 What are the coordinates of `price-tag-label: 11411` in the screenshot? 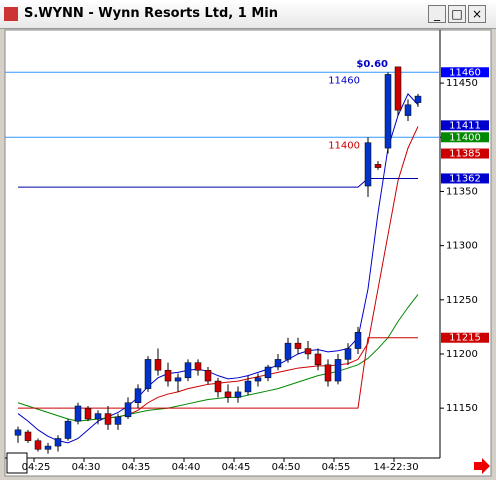 It's located at (465, 125).